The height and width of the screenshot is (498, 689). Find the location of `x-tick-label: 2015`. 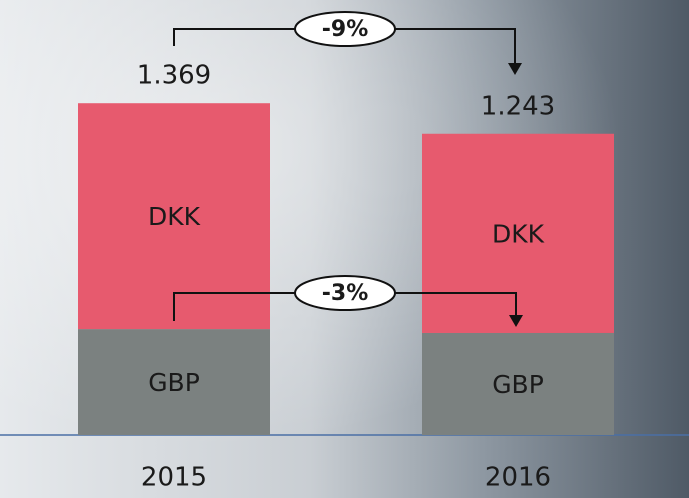

x-tick-label: 2015 is located at coordinates (174, 478).